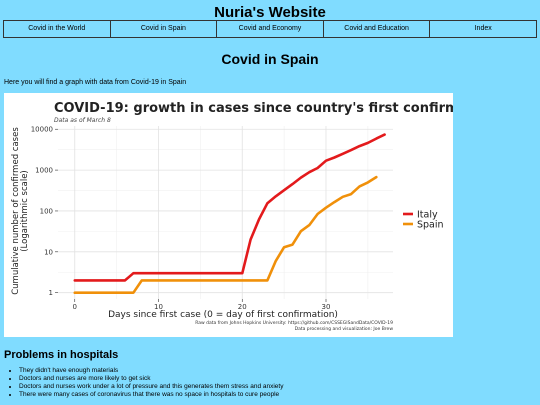  Describe the element at coordinates (430, 225) in the screenshot. I see `legend-label-spain: Spain` at that location.